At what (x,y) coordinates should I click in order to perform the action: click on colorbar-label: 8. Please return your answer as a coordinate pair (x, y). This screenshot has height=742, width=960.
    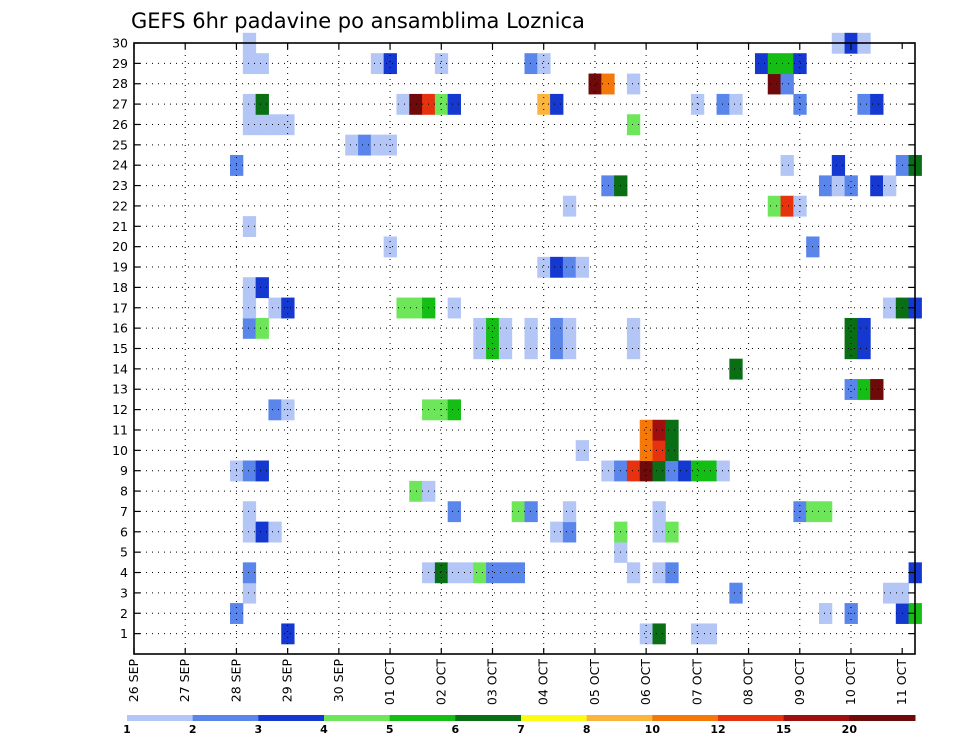
    Looking at the image, I should click on (587, 729).